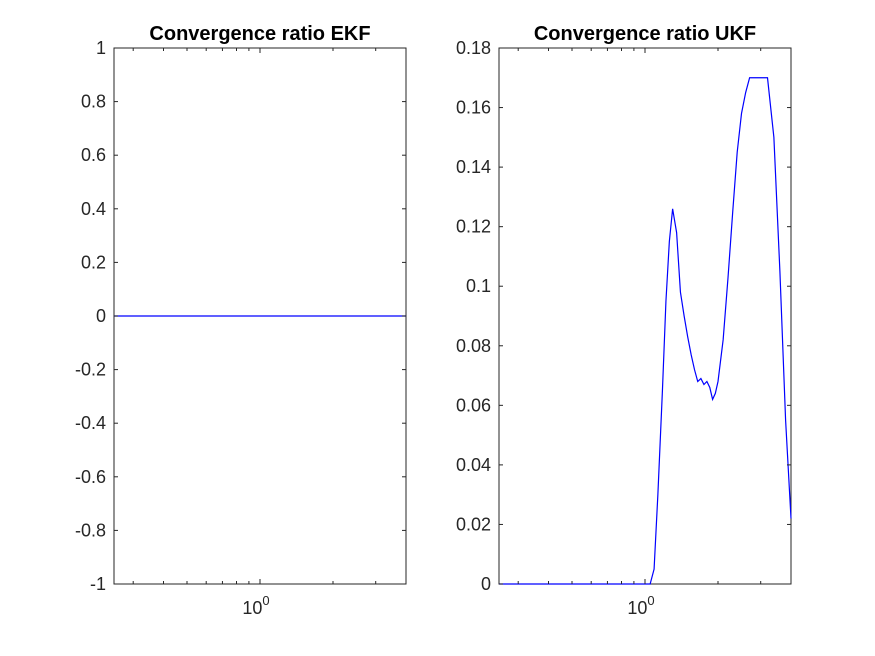 The image size is (875, 656). What do you see at coordinates (98, 584) in the screenshot?
I see `ytick-label: -1` at bounding box center [98, 584].